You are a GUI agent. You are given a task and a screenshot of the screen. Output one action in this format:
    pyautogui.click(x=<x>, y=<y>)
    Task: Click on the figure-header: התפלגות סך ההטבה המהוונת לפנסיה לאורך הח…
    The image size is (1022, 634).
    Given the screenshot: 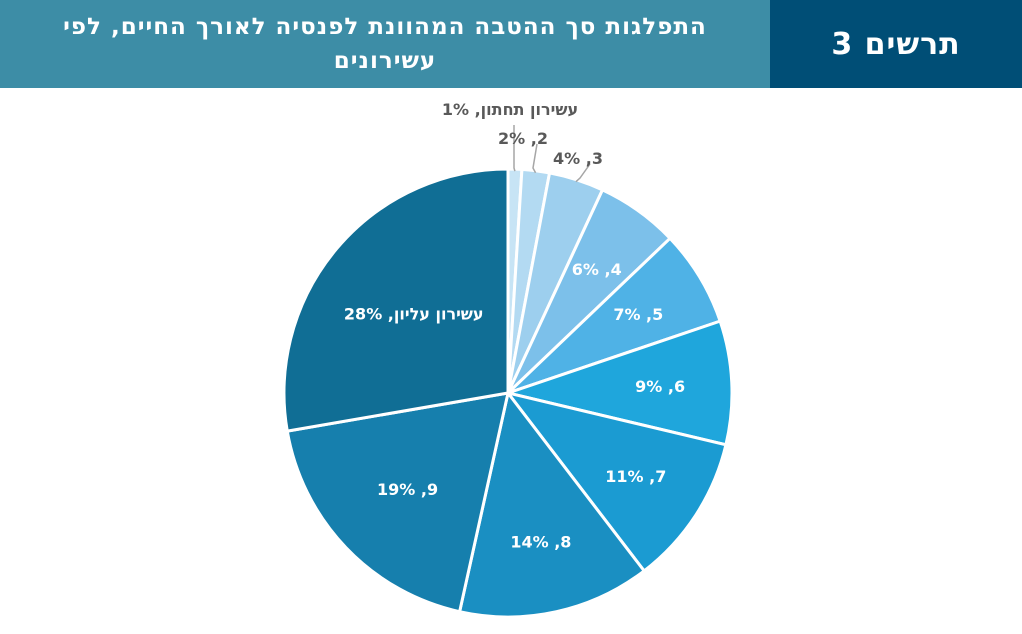 What is the action you would take?
    pyautogui.click(x=511, y=44)
    